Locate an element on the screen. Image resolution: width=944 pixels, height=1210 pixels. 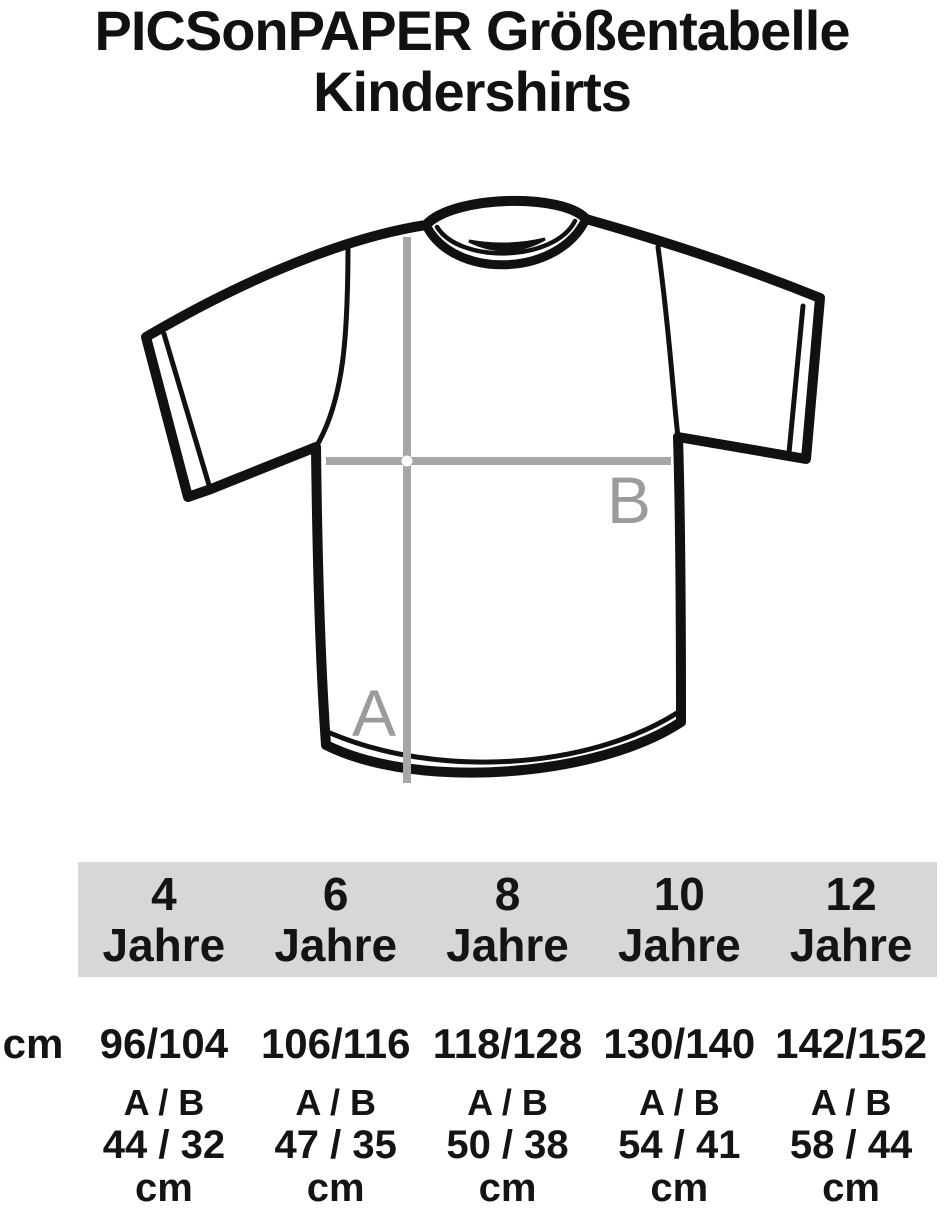
ab-value: 54 / 41 is located at coordinates (679, 1145).